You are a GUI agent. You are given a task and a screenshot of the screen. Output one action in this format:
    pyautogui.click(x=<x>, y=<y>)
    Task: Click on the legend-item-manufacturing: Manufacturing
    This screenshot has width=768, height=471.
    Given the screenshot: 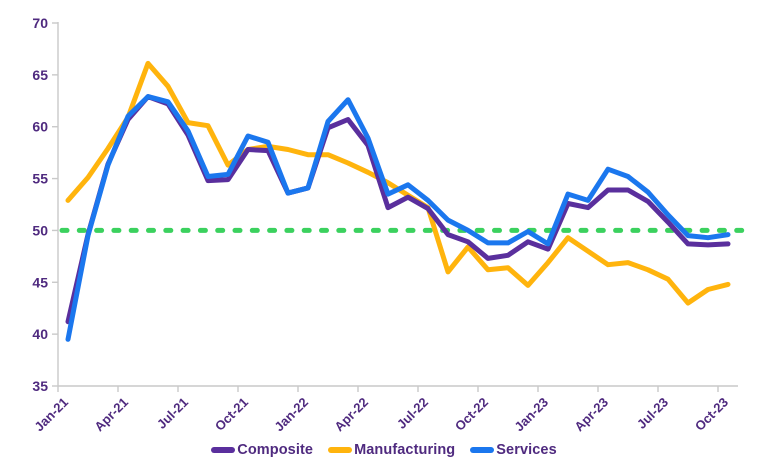 What is the action you would take?
    pyautogui.click(x=391, y=450)
    